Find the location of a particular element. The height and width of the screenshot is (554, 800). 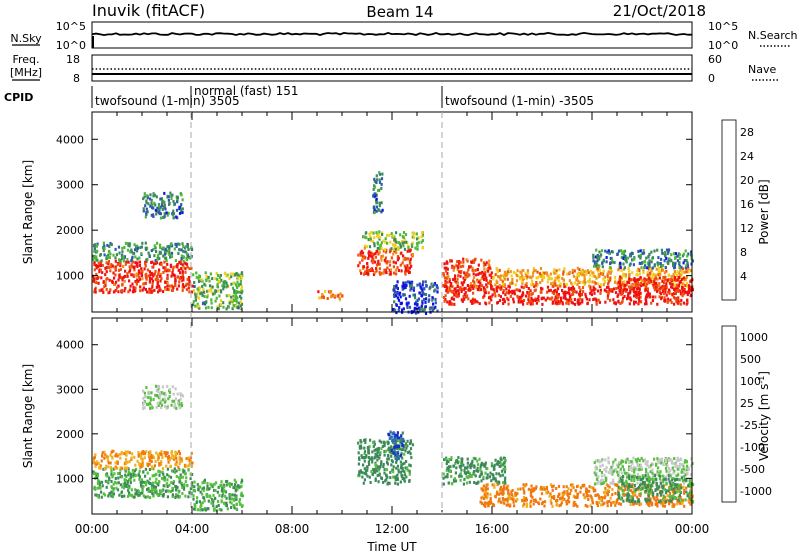

freq-left-tick-top: 18 is located at coordinates (73, 59).